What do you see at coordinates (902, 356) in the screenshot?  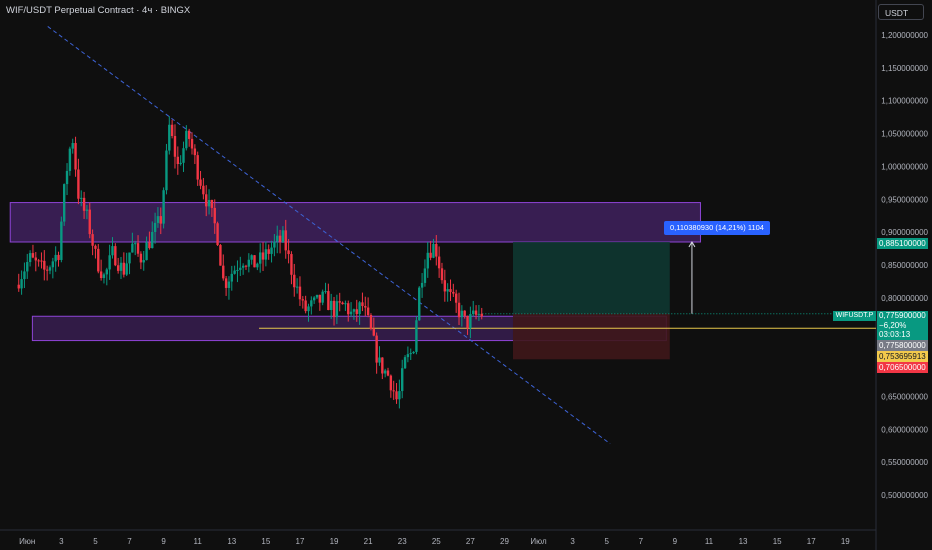 I see `line-price-tag: 0,753695913` at bounding box center [902, 356].